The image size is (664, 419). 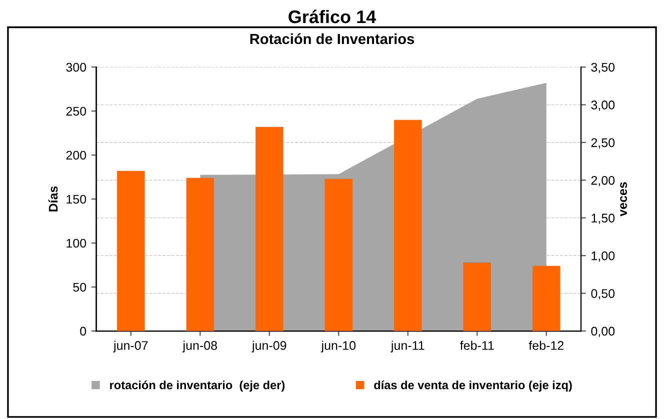 What do you see at coordinates (53, 199) in the screenshot?
I see `y-axis-title: Días` at bounding box center [53, 199].